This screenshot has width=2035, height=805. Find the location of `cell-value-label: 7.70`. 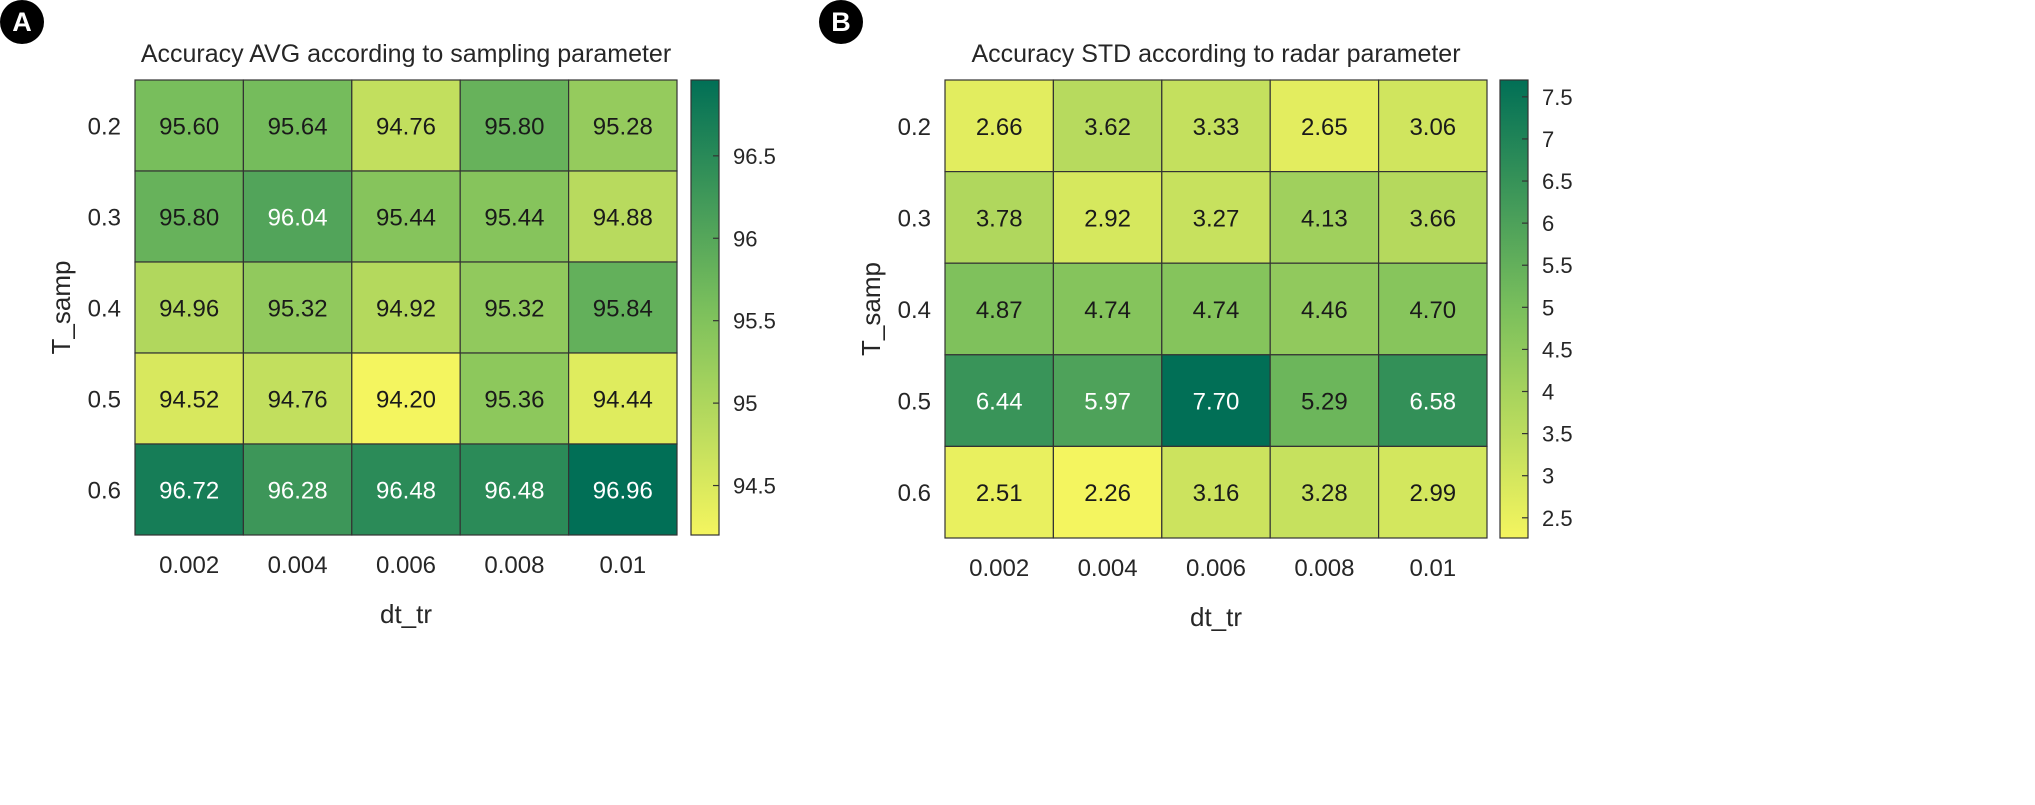

cell-value-label: 7.70 is located at coordinates (1216, 402).